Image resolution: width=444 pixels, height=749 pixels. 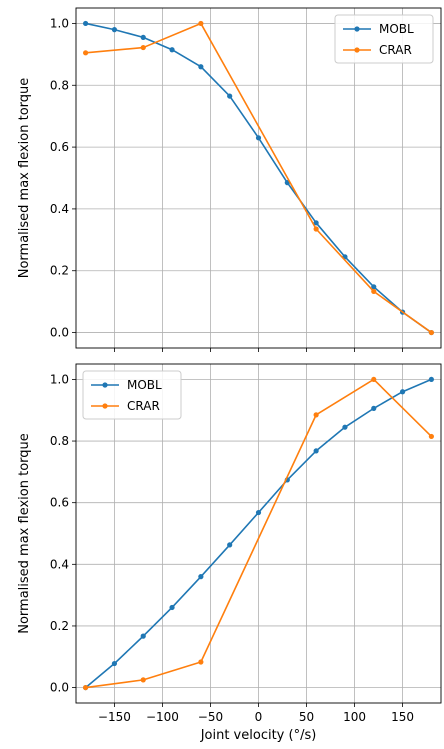 I want to click on x-tick-label: −150, so click(x=114, y=717).